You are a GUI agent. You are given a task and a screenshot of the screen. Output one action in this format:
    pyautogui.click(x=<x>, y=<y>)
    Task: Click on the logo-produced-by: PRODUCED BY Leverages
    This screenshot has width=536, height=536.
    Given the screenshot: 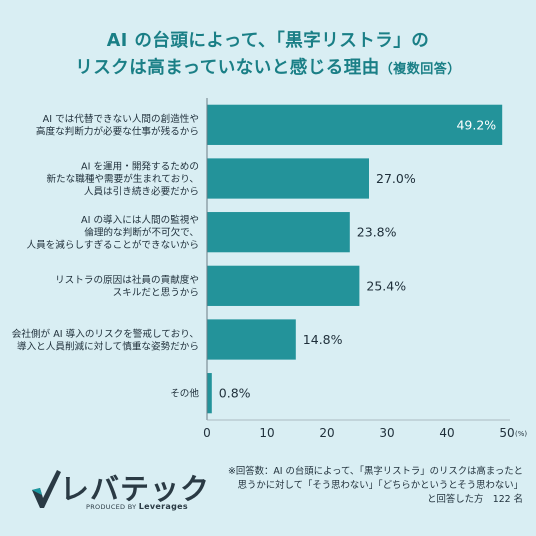 What is the action you would take?
    pyautogui.click(x=137, y=506)
    